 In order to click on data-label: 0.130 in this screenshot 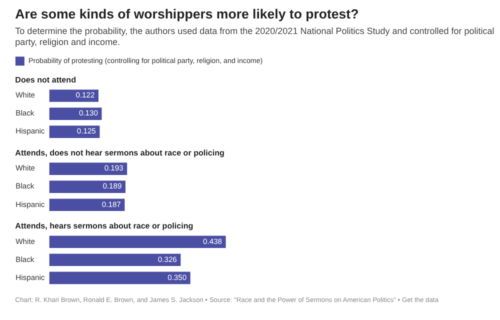, I will do `click(88, 113)`.